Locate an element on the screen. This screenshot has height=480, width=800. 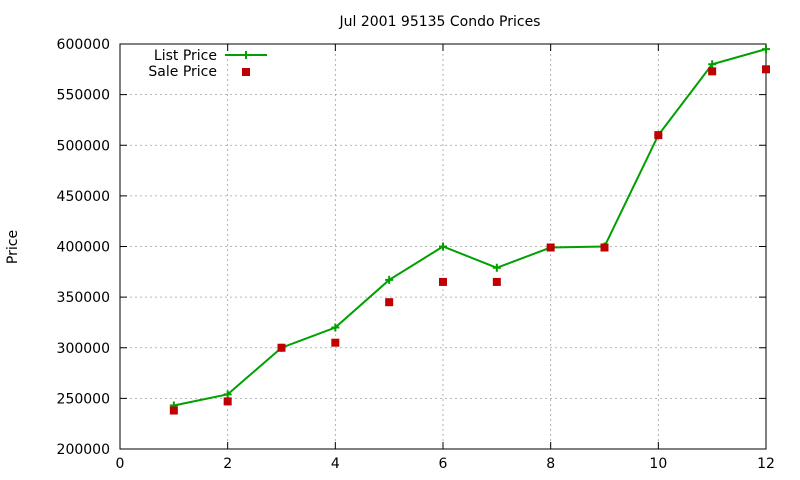
x-axis-tick-labels: 0 2 4 6 8 10 12 is located at coordinates (445, 464).